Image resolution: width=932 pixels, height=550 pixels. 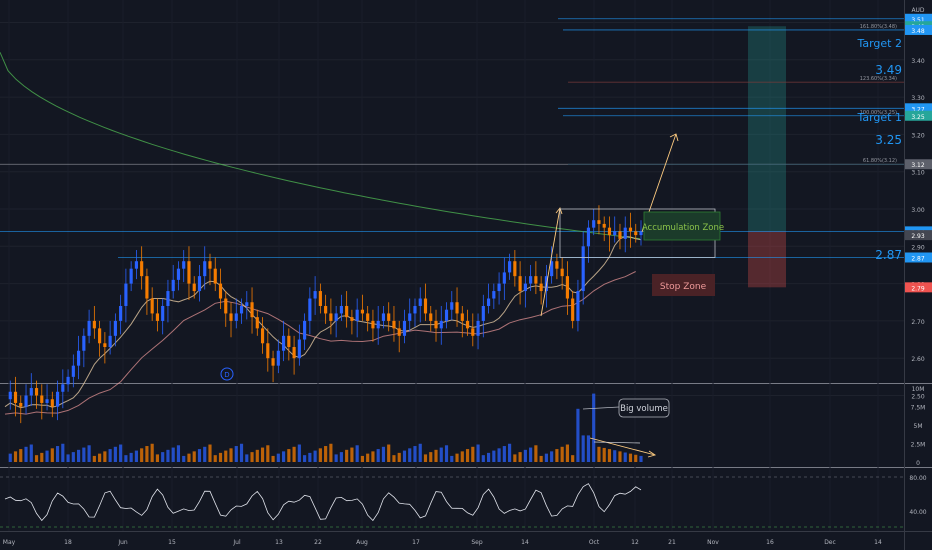 What do you see at coordinates (918, 322) in the screenshot?
I see `price-tick-label: 2.70` at bounding box center [918, 322].